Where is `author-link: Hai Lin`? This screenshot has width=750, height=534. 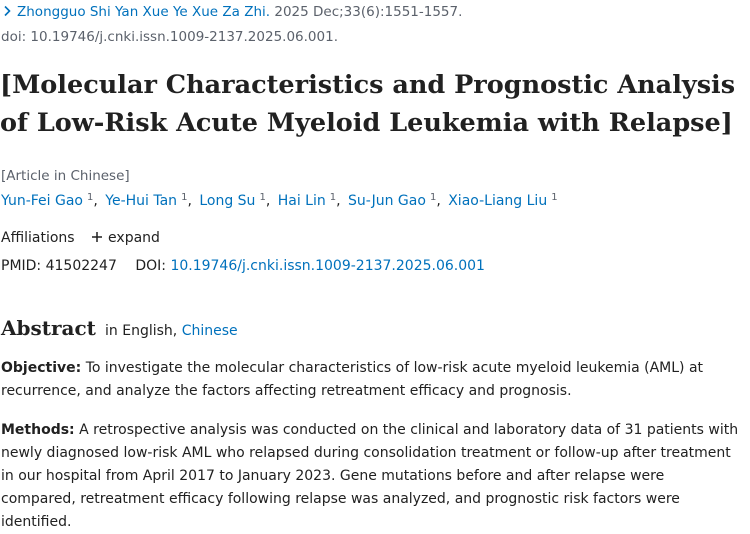
author-link: Hai Lin is located at coordinates (301, 201).